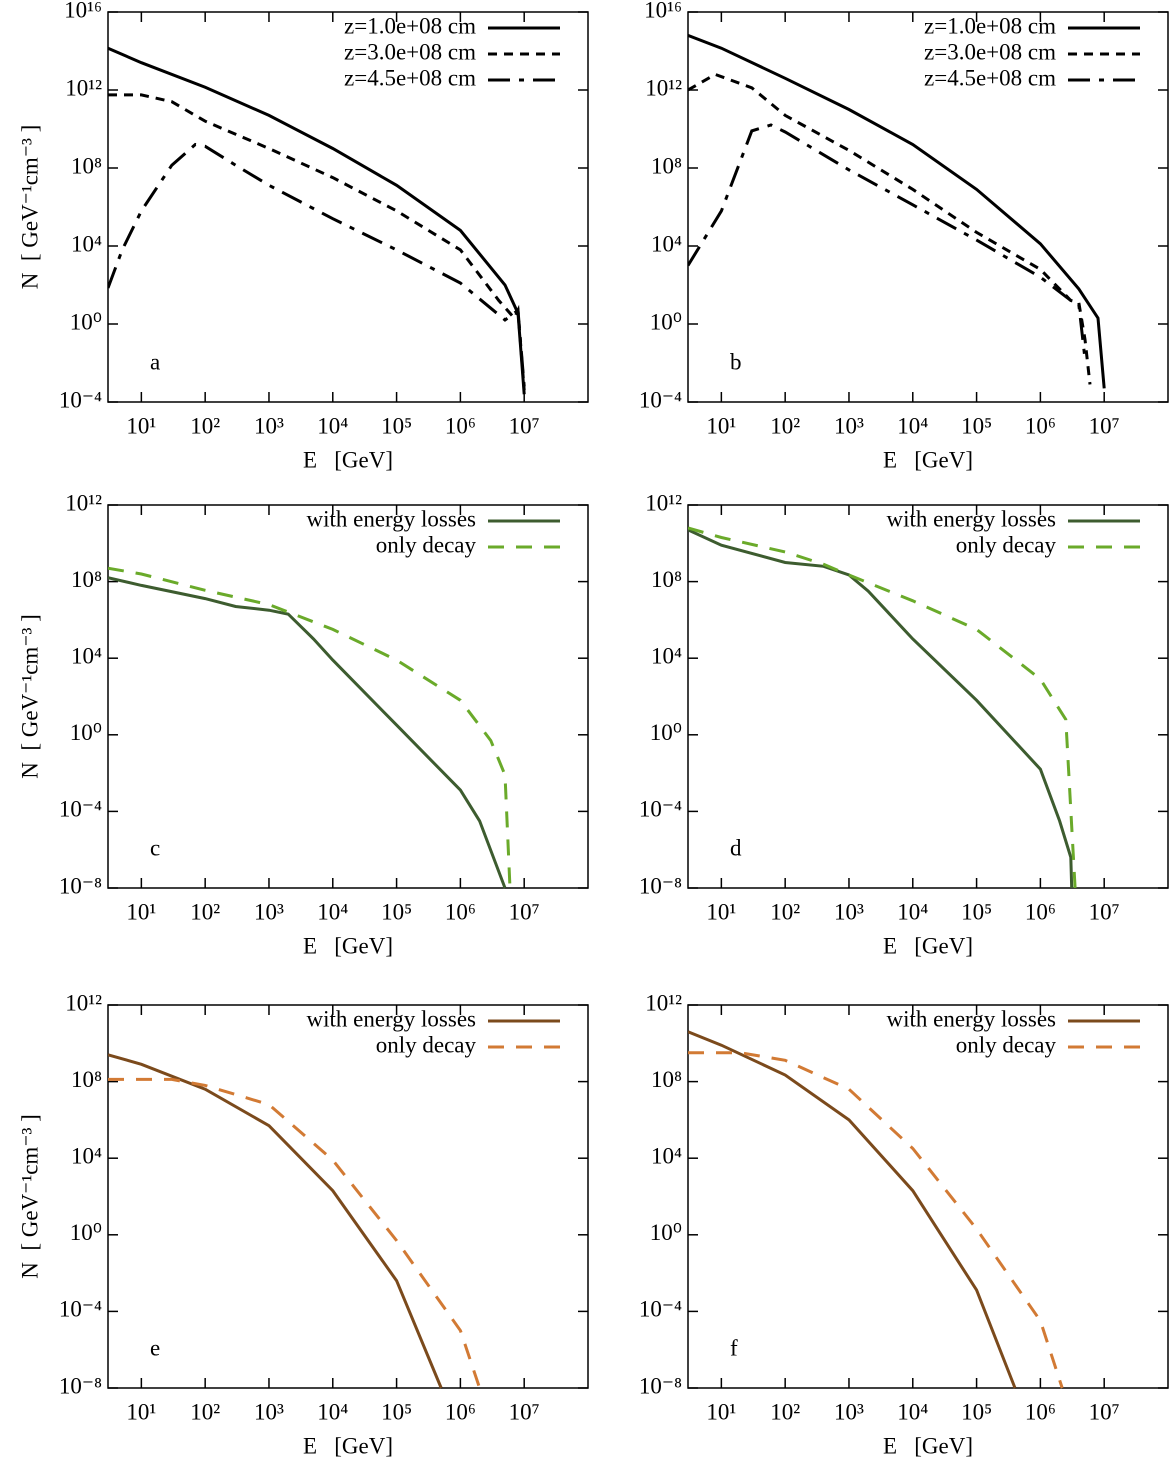  I want to click on legend-label: z=4.5e+08 cm, so click(990, 77).